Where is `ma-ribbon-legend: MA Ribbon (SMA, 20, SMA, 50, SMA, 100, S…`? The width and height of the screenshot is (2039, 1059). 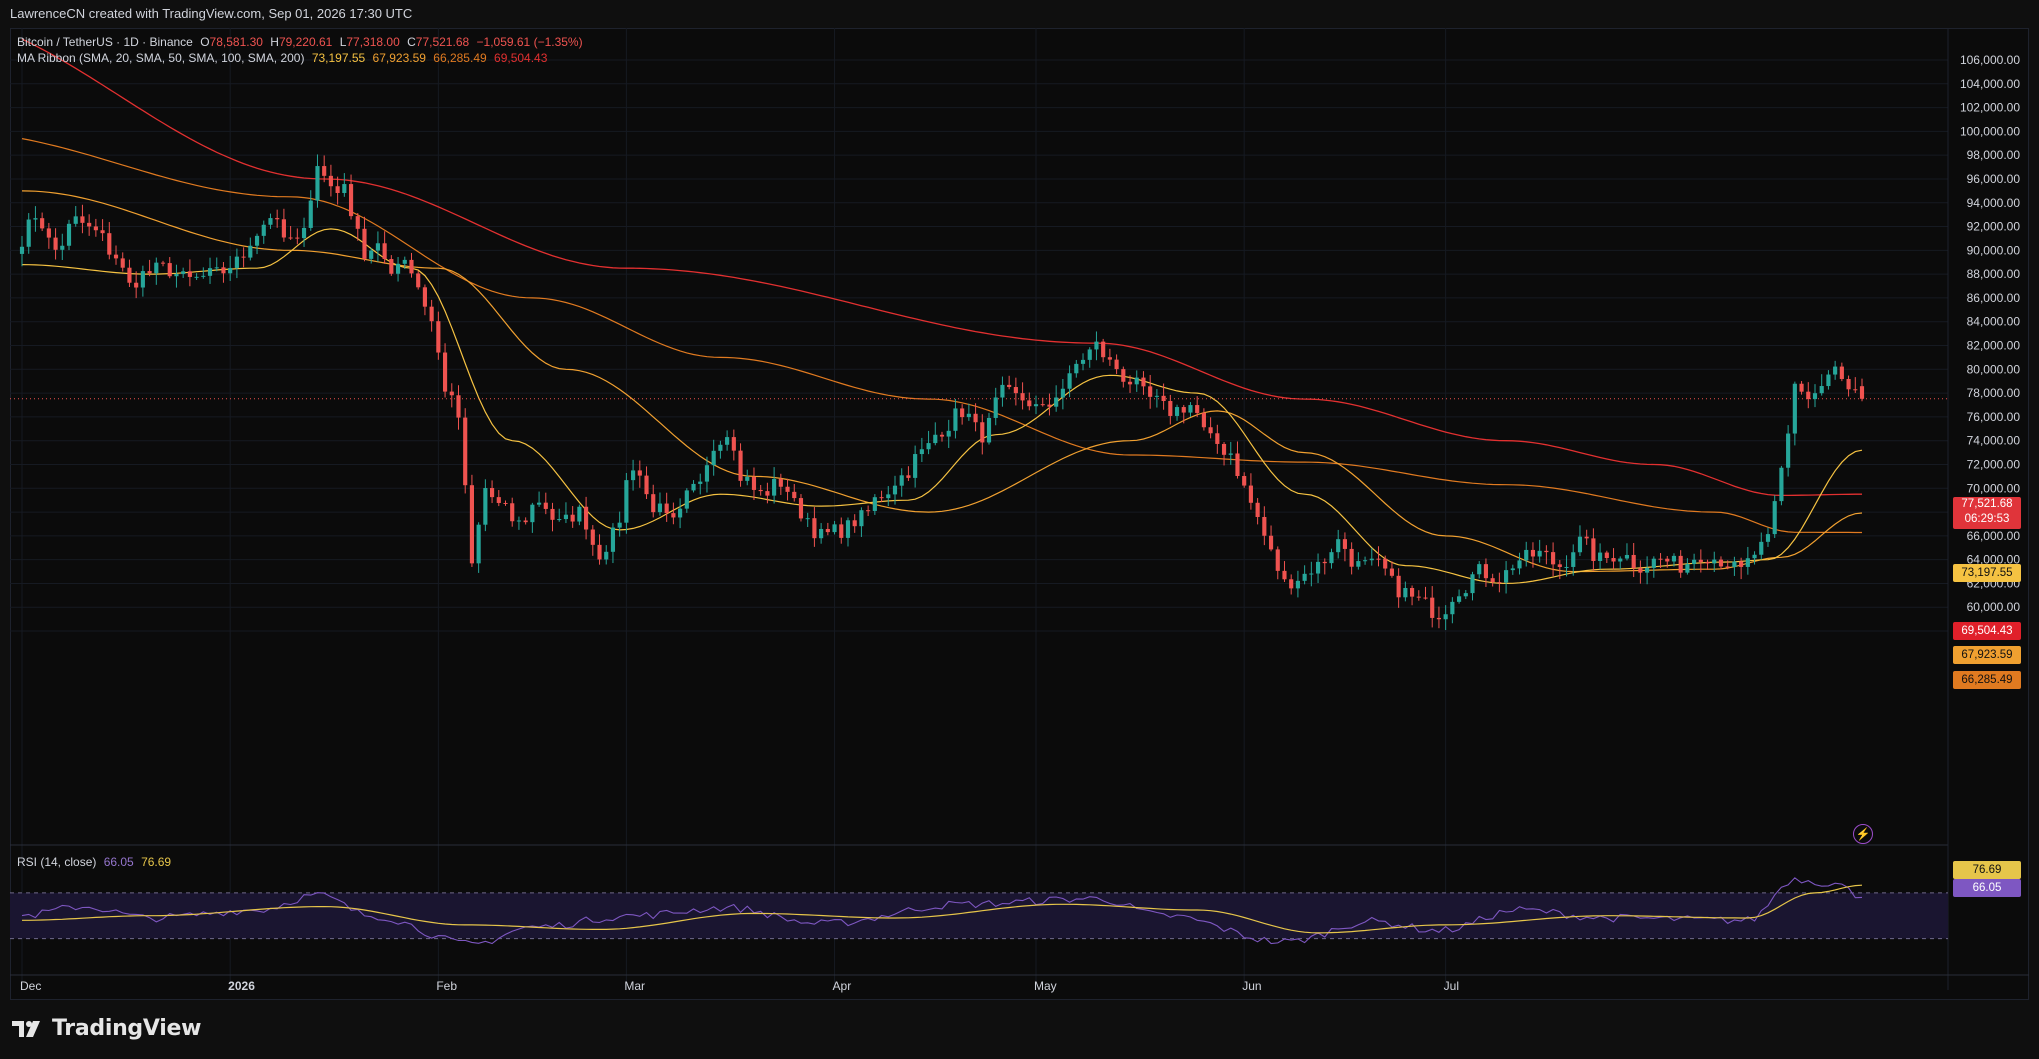 ma-ribbon-legend: MA Ribbon (SMA, 20, SMA, 50, SMA, 100, S… is located at coordinates (284, 58).